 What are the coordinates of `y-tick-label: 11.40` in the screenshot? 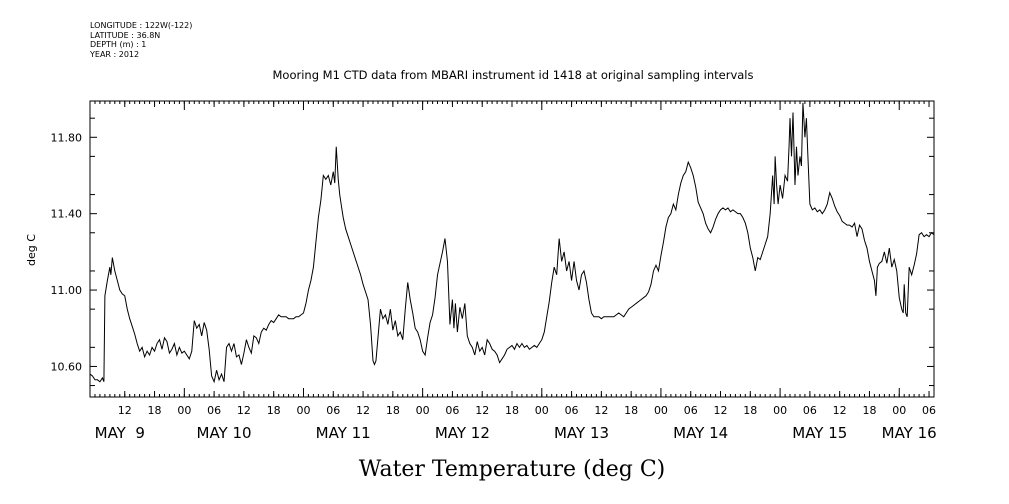 It's located at (67, 214).